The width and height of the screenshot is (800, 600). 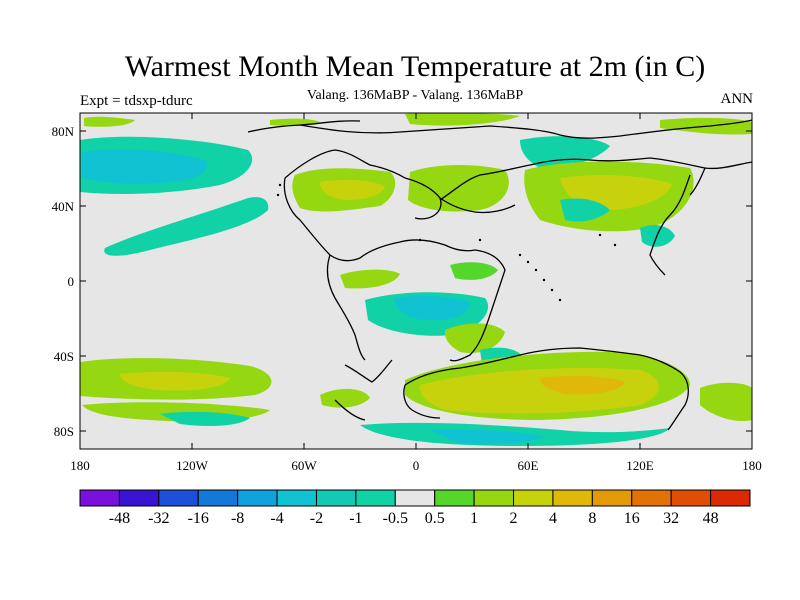 I want to click on lat-label: 40S, so click(x=64, y=356).